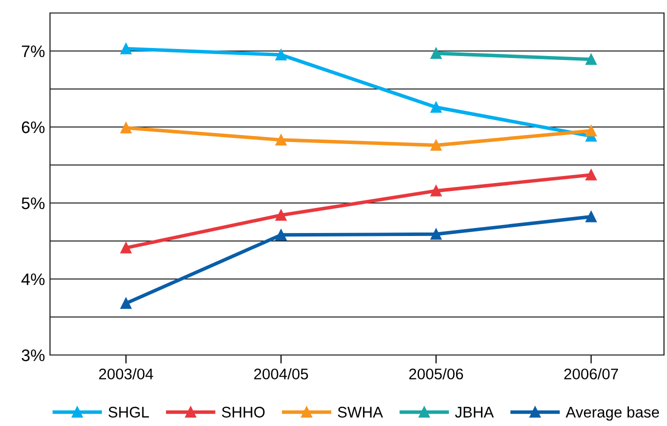  Describe the element at coordinates (33, 51) in the screenshot. I see `y-tick-label: 7%` at that location.